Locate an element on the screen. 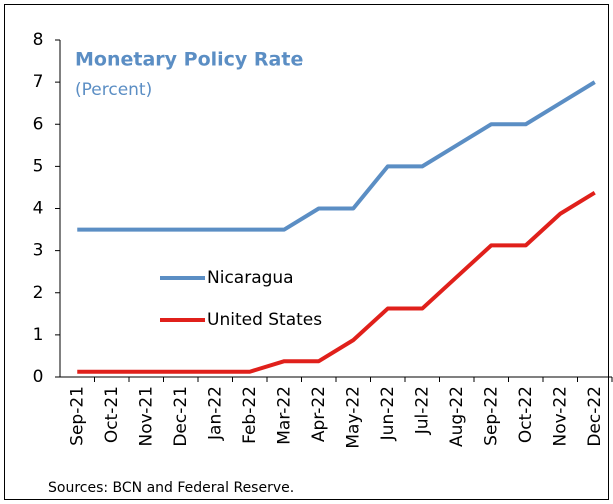  y-tick-label: 8 is located at coordinates (38, 40).